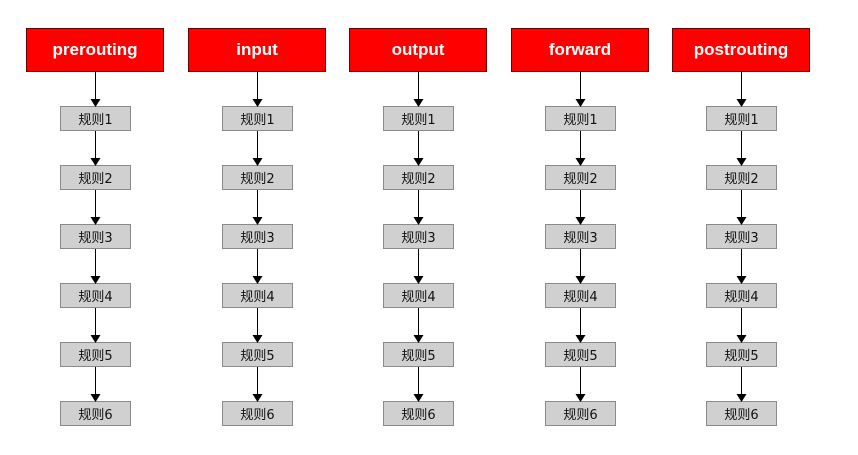 The height and width of the screenshot is (455, 858). What do you see at coordinates (741, 50) in the screenshot?
I see `chain-postrouting: postrouting` at bounding box center [741, 50].